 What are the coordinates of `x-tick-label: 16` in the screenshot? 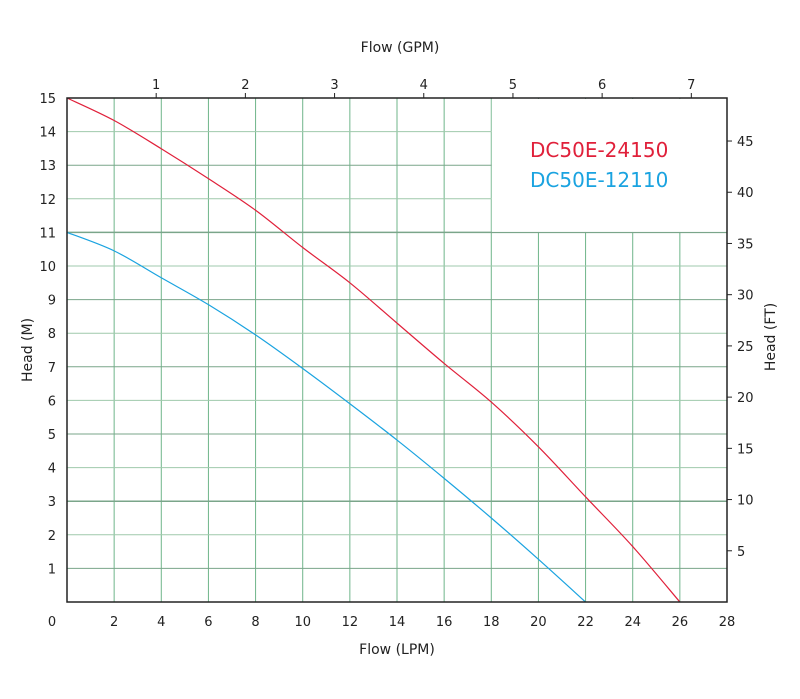 It's located at (444, 622).